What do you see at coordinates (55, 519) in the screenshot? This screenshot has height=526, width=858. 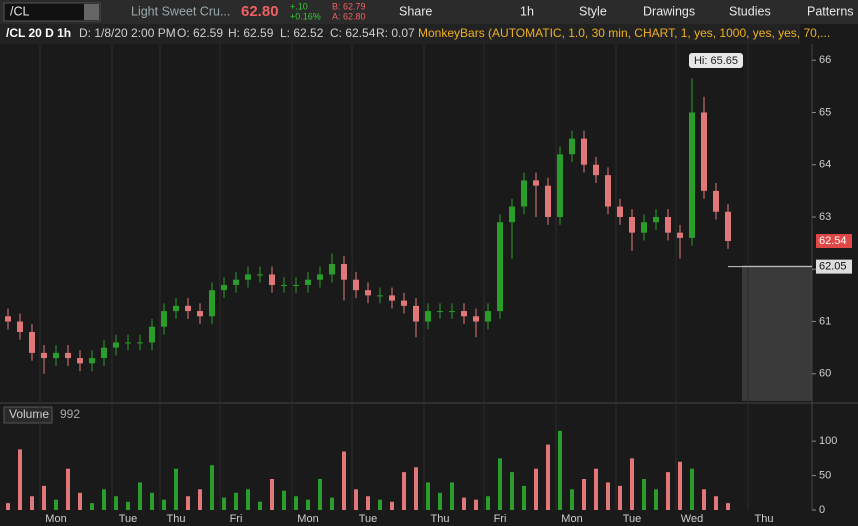 I see `x-tick-label: Mon` at bounding box center [55, 519].